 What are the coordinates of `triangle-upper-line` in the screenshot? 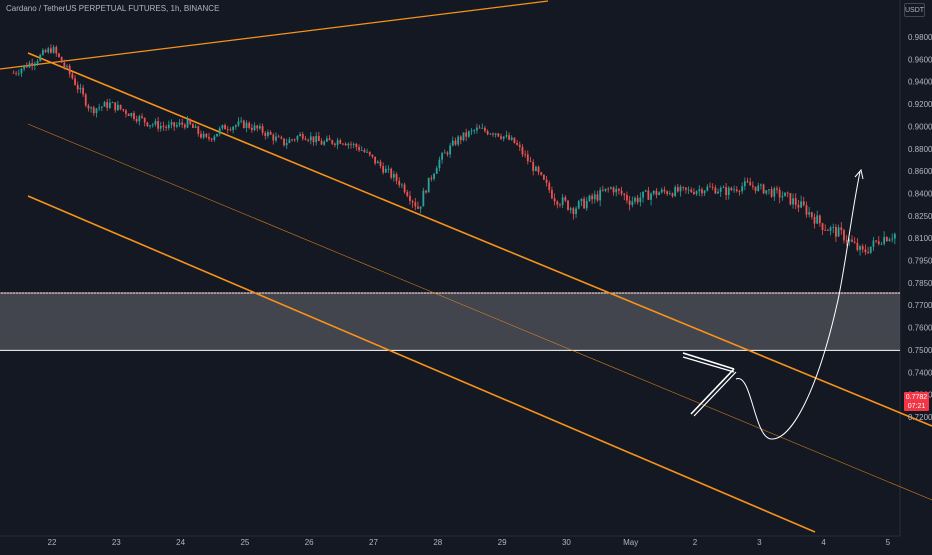 It's located at (708, 361).